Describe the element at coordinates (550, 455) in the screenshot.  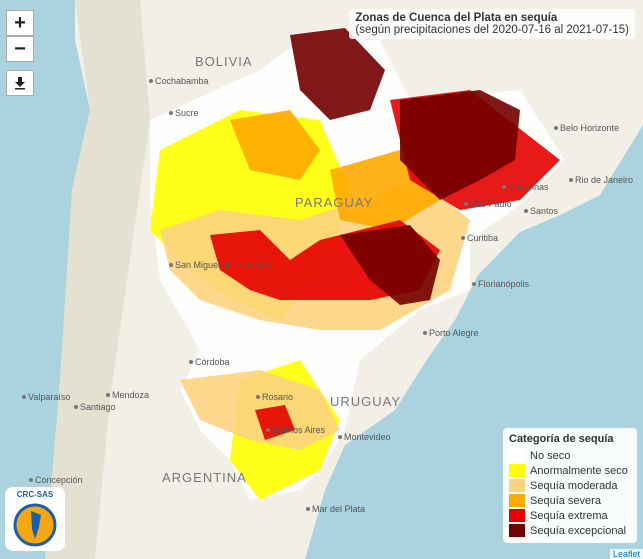
I see `legend-label: No seco` at that location.